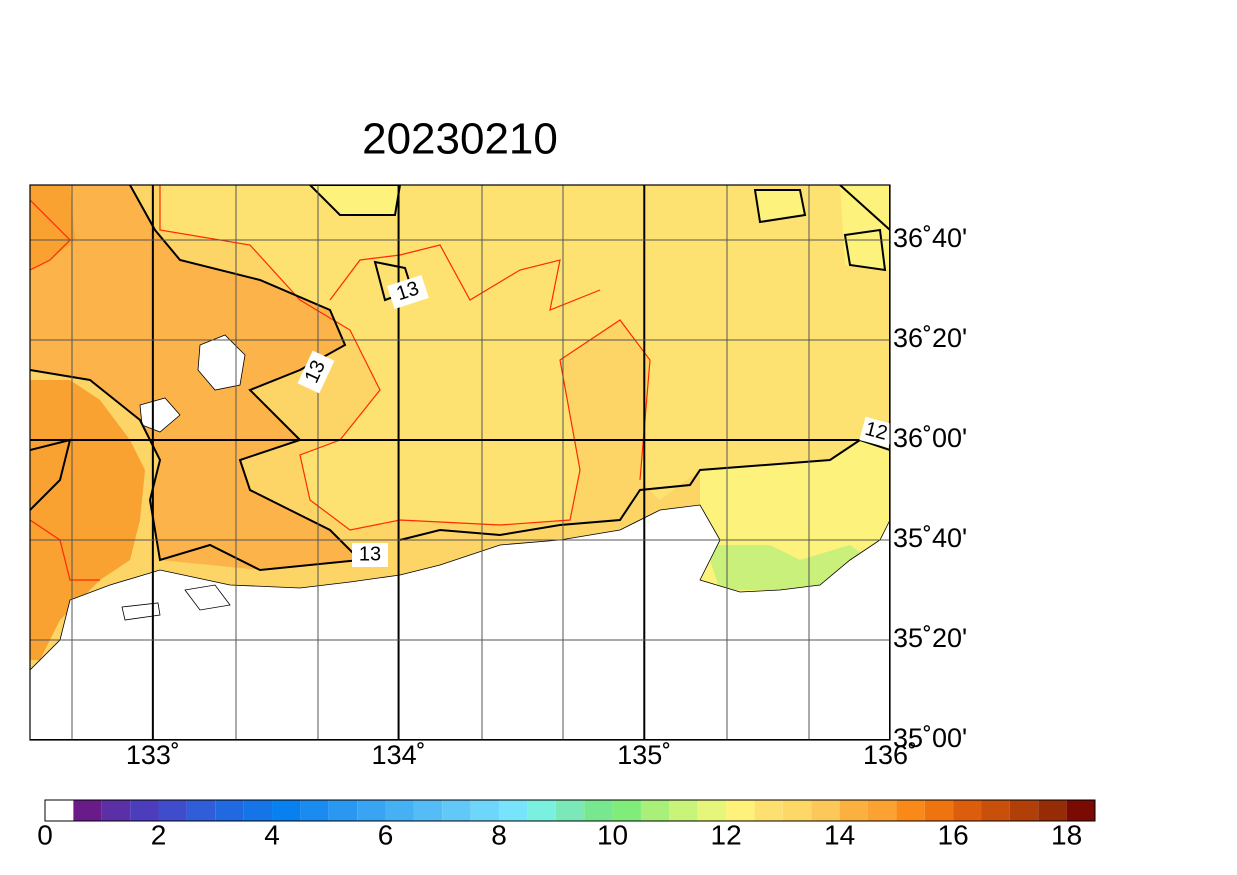  What do you see at coordinates (1066, 834) in the screenshot?
I see `colorbar-label: 18` at bounding box center [1066, 834].